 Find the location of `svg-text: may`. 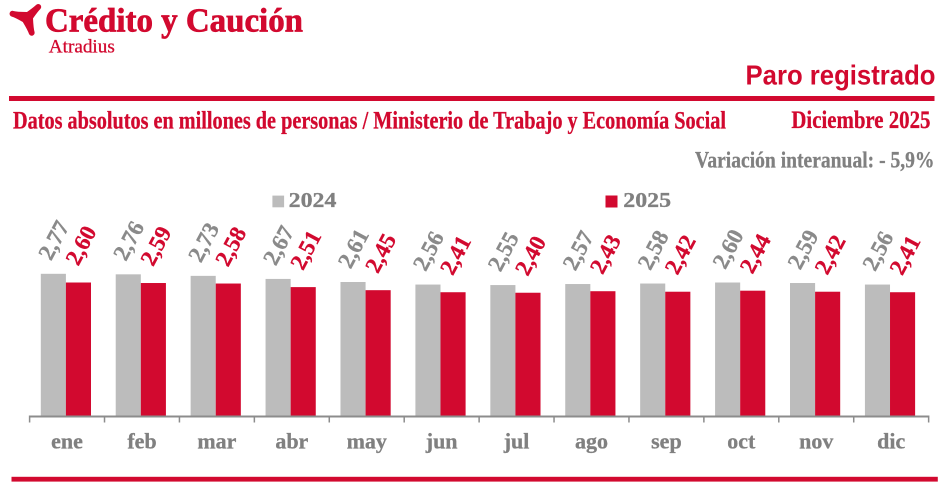

svg-text: may is located at coordinates (367, 441).